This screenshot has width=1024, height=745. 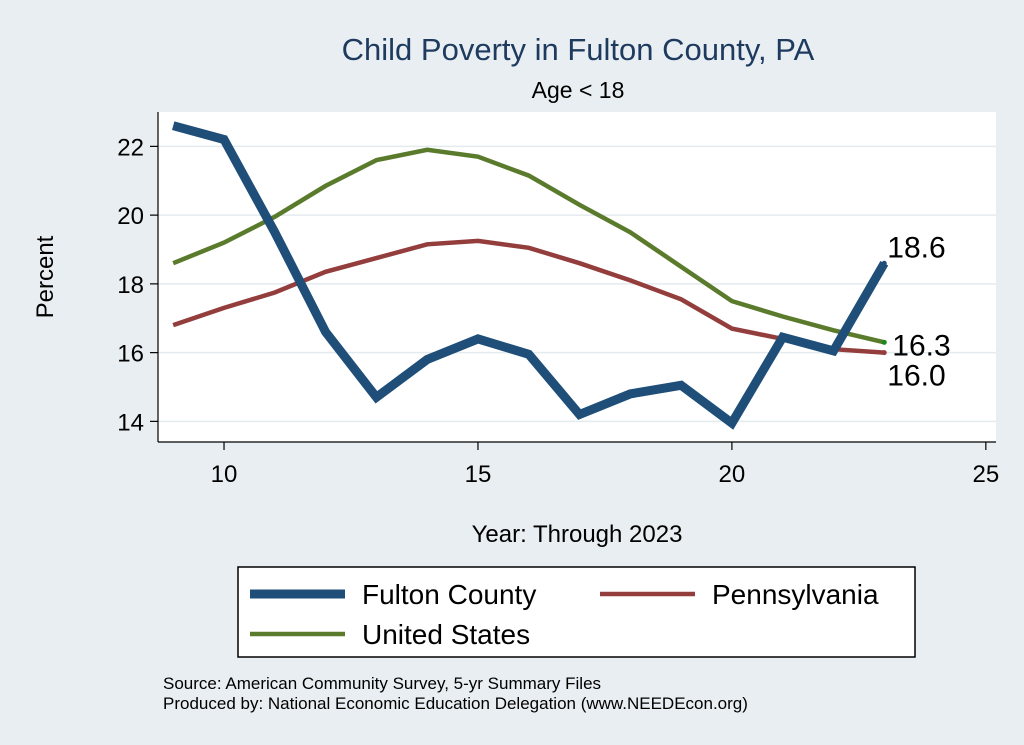 I want to click on y-tick-label: 18, so click(x=130, y=285).